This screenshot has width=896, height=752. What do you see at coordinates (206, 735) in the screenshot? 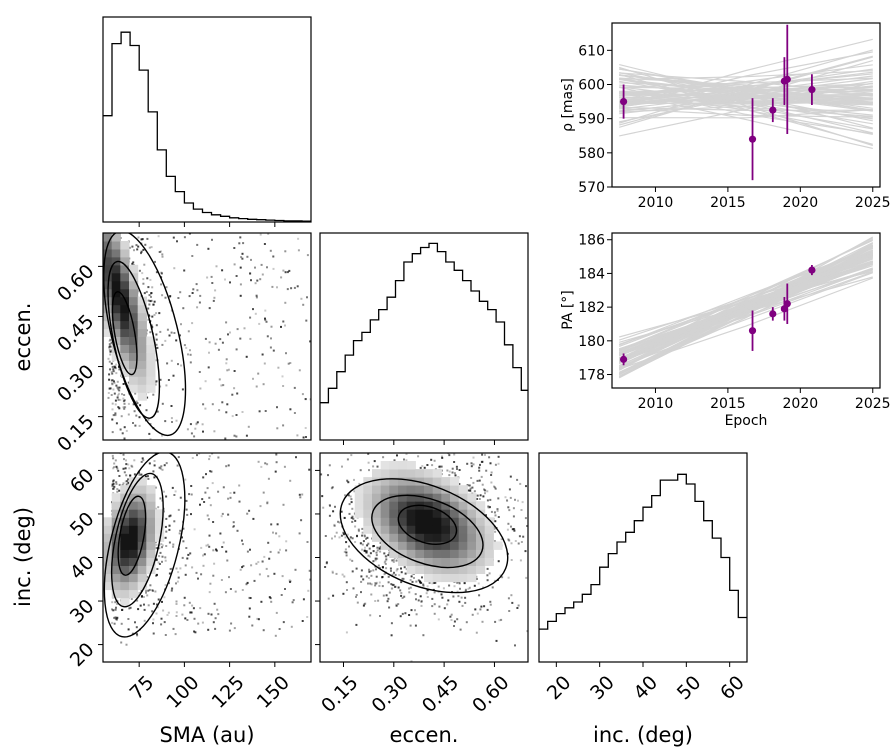
I see `sma-axis-label: SMA (au)` at bounding box center [206, 735].